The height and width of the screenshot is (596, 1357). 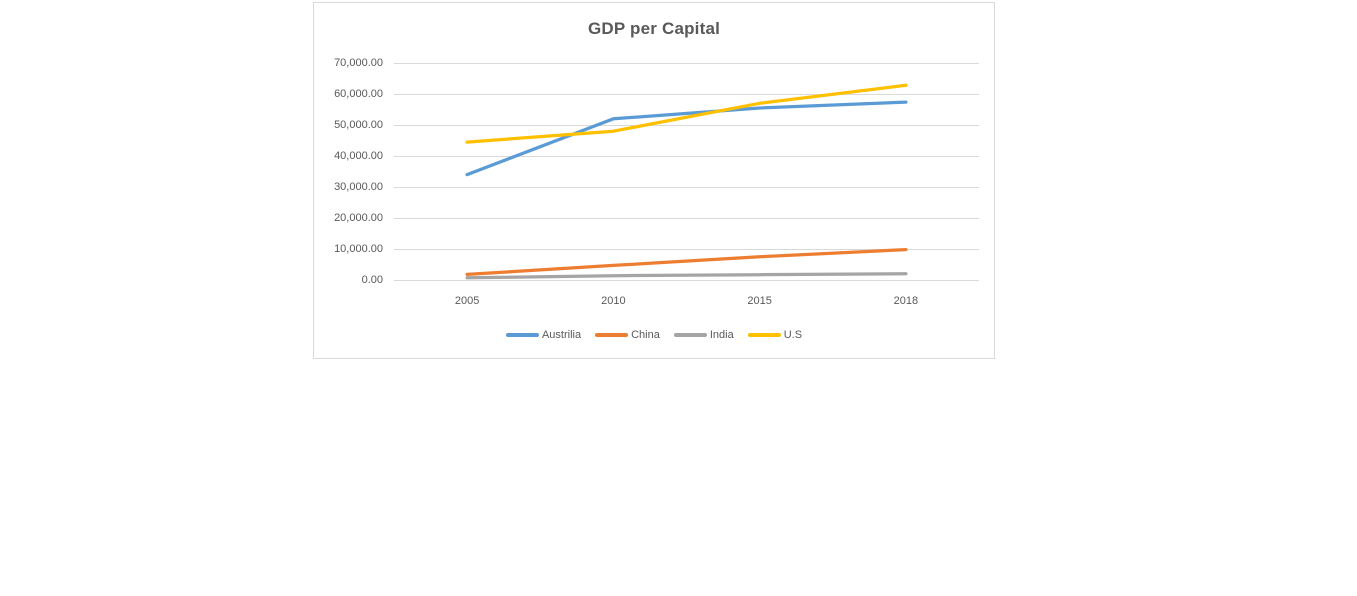 What do you see at coordinates (686, 113) in the screenshot?
I see `series-line-U.S` at bounding box center [686, 113].